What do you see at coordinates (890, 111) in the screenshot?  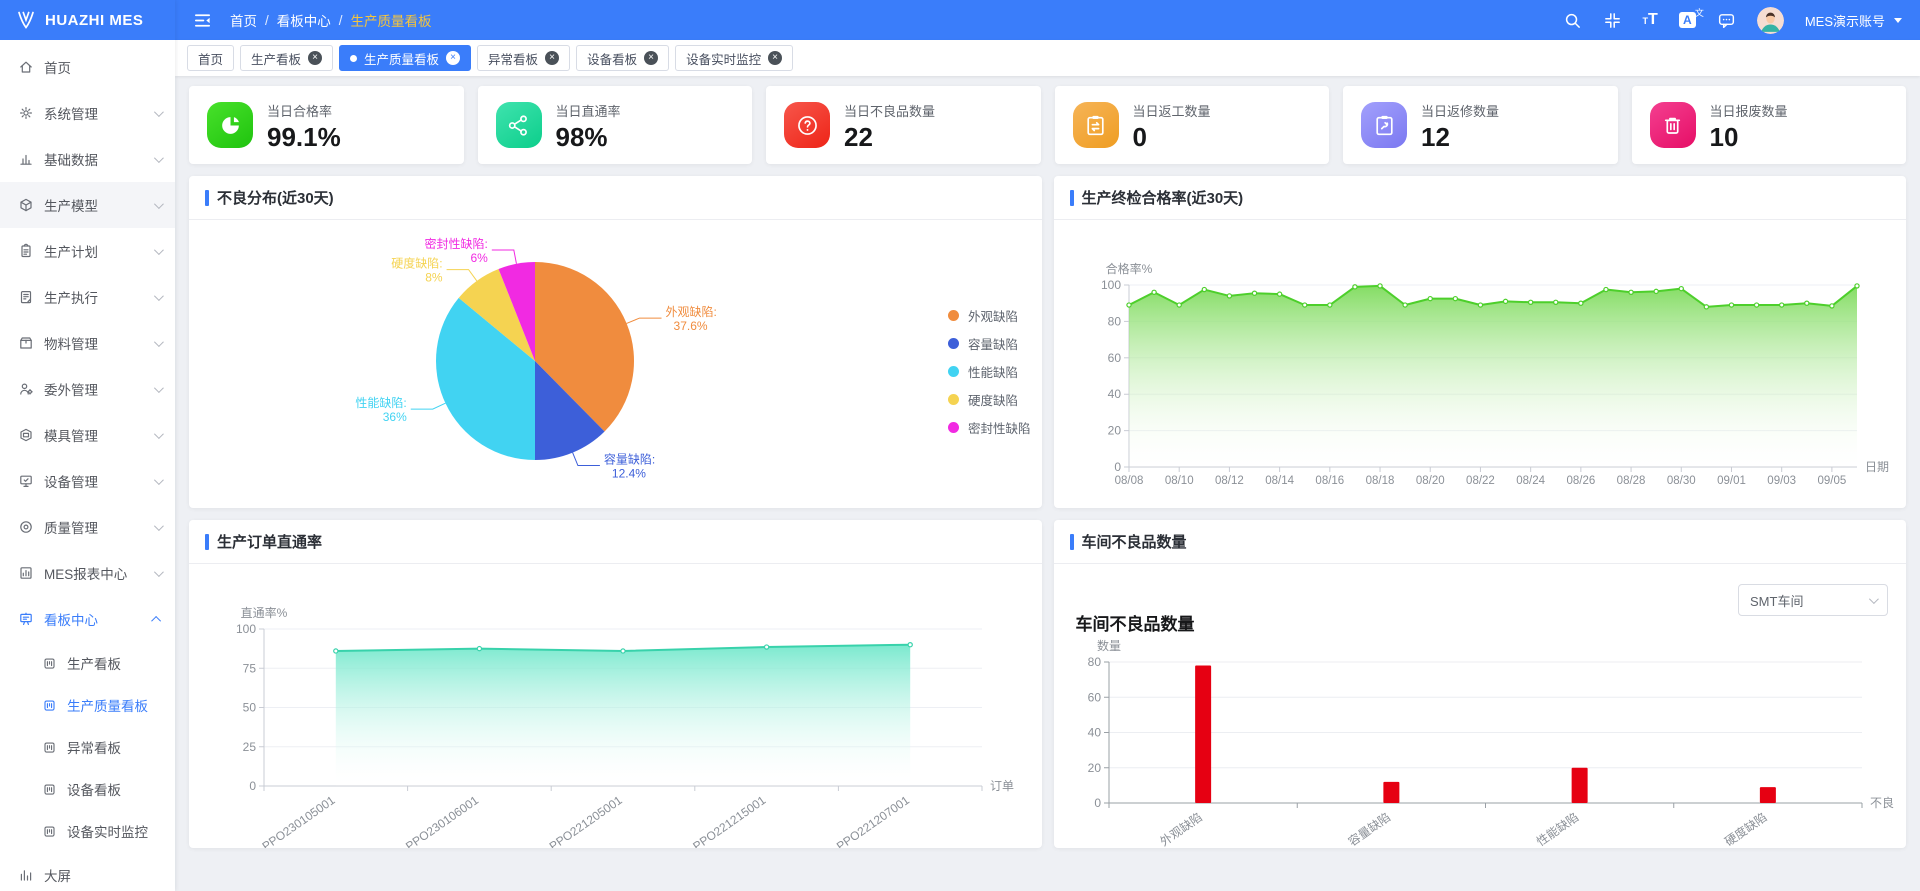 I see `kpi-label: 当日不良品数量` at bounding box center [890, 111].